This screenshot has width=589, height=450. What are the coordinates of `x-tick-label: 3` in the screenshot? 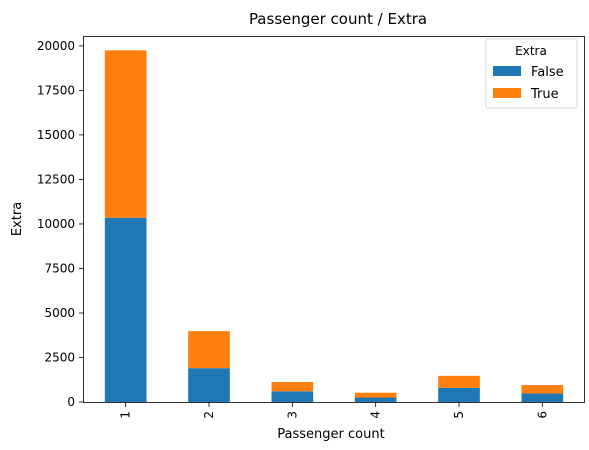 It's located at (292, 415).